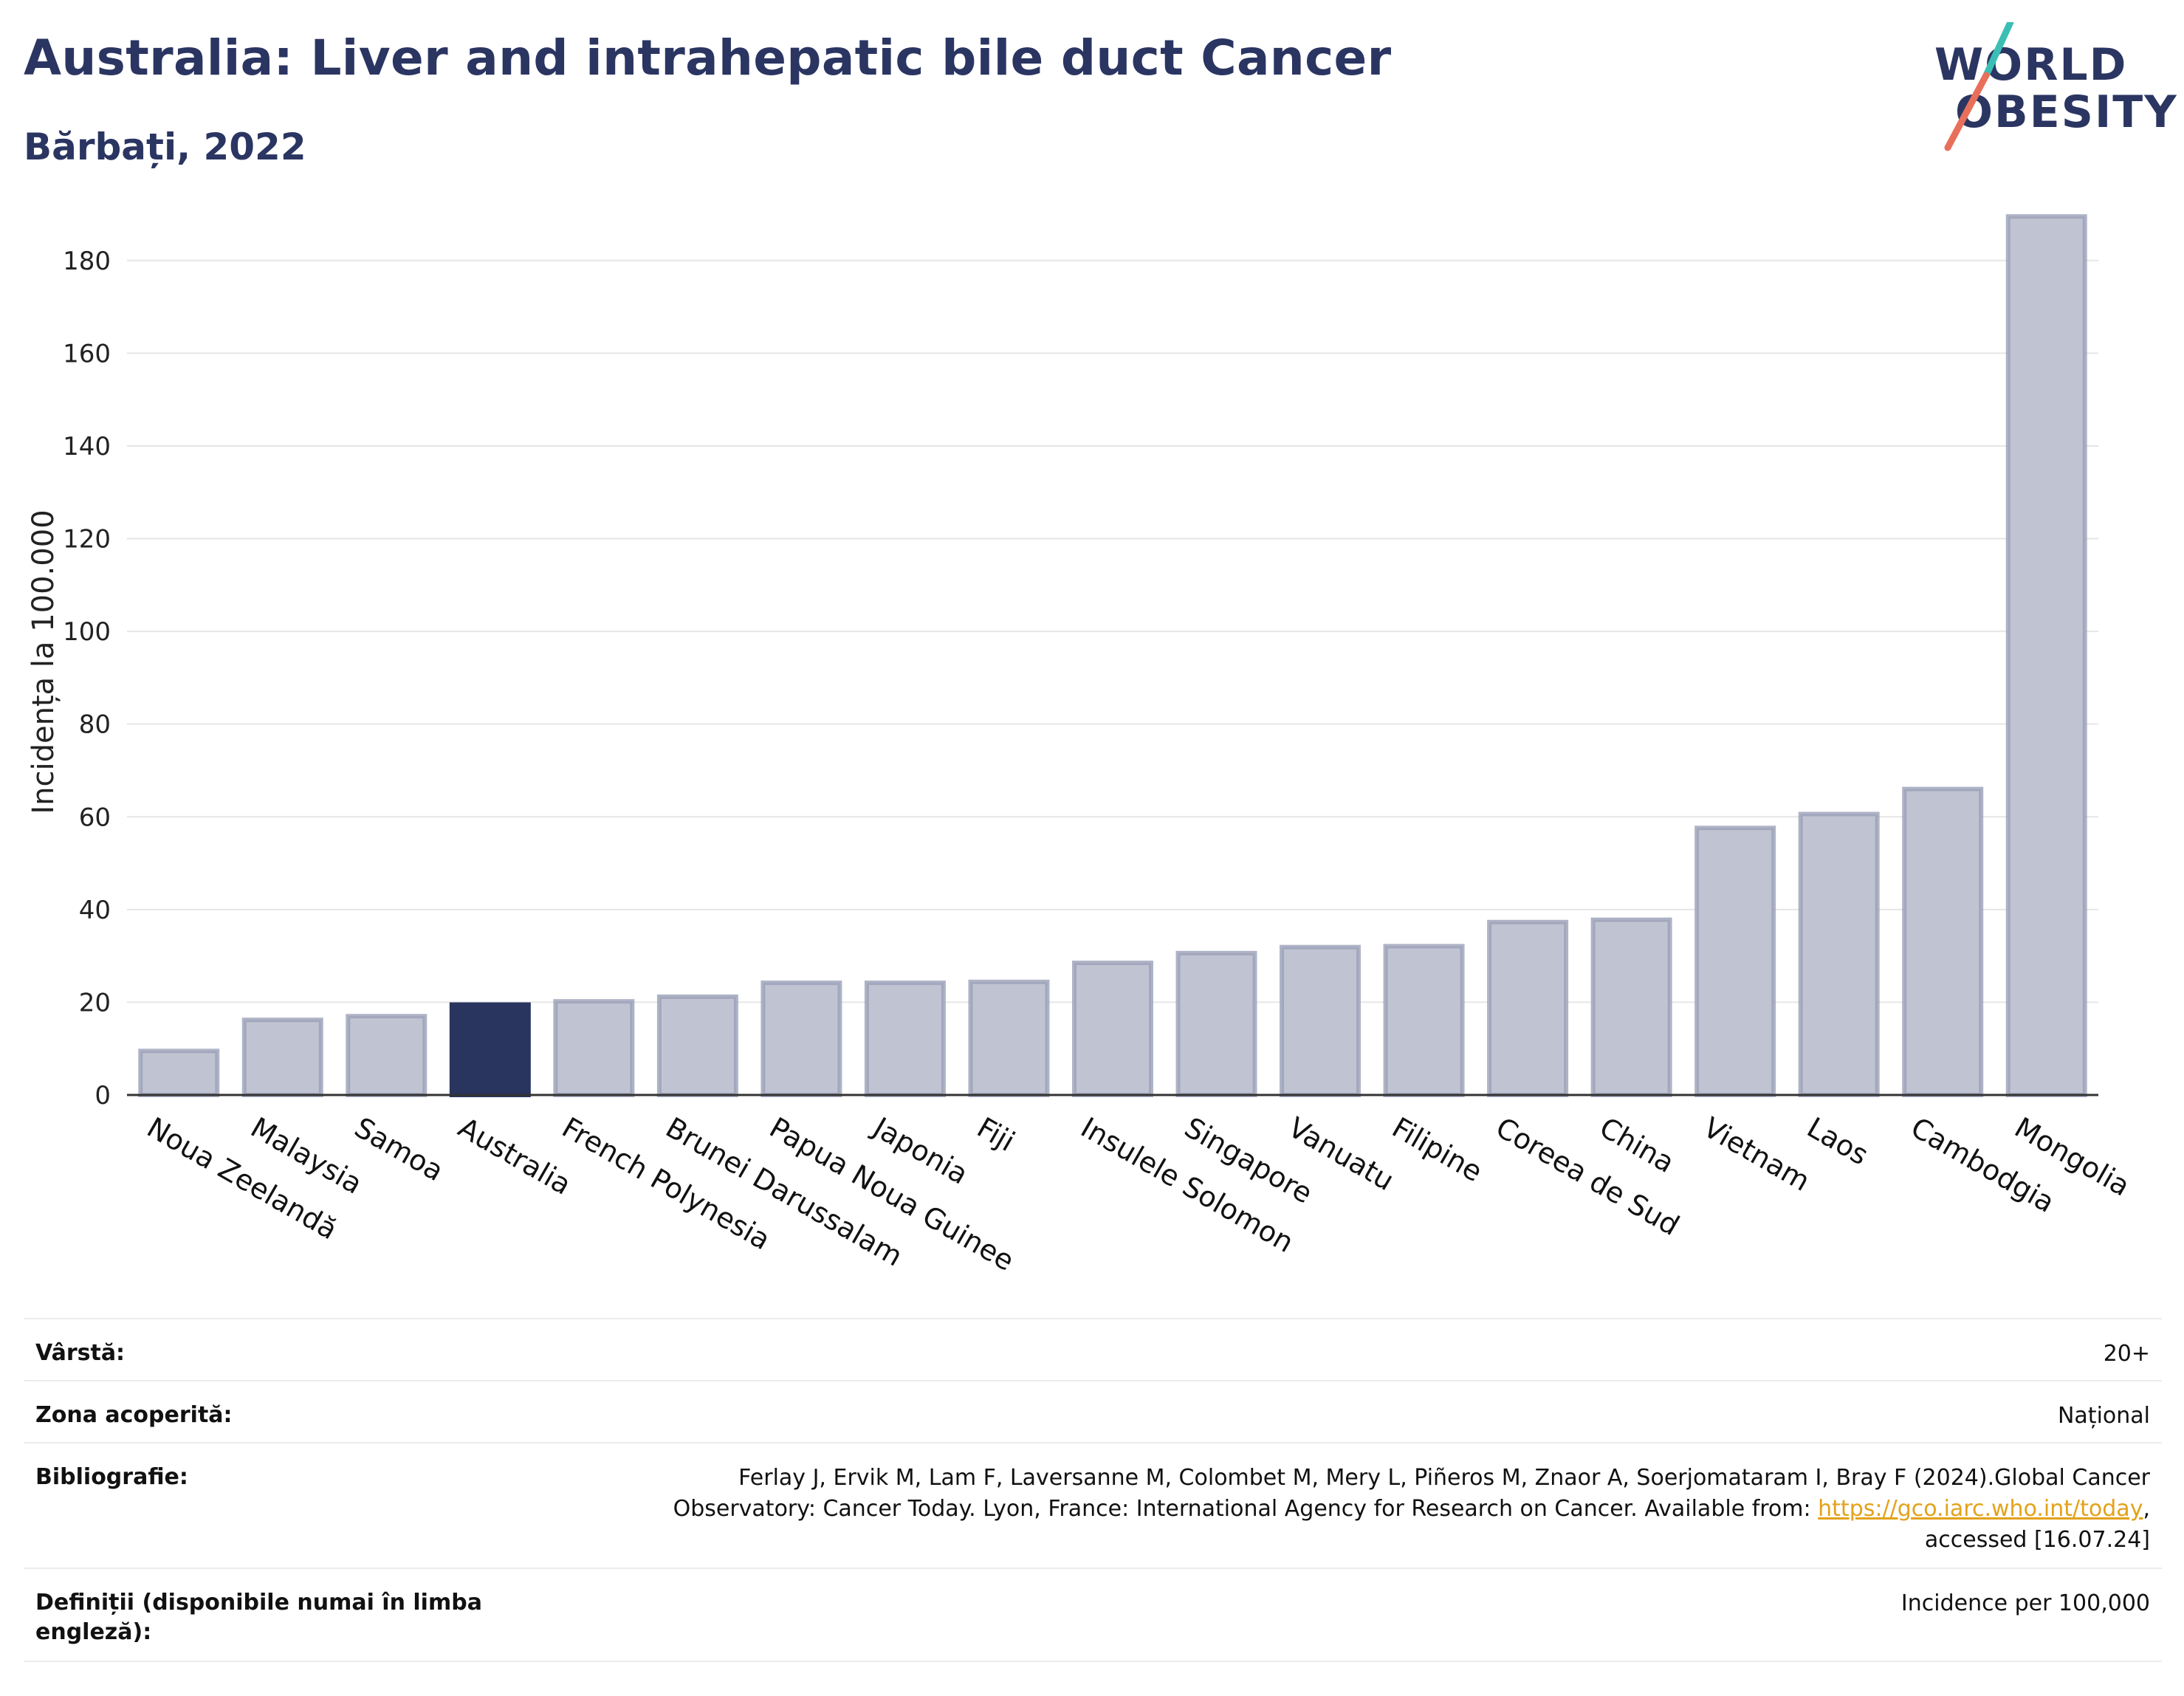  What do you see at coordinates (2126, 1354) in the screenshot?
I see `info-value-age: 20+` at bounding box center [2126, 1354].